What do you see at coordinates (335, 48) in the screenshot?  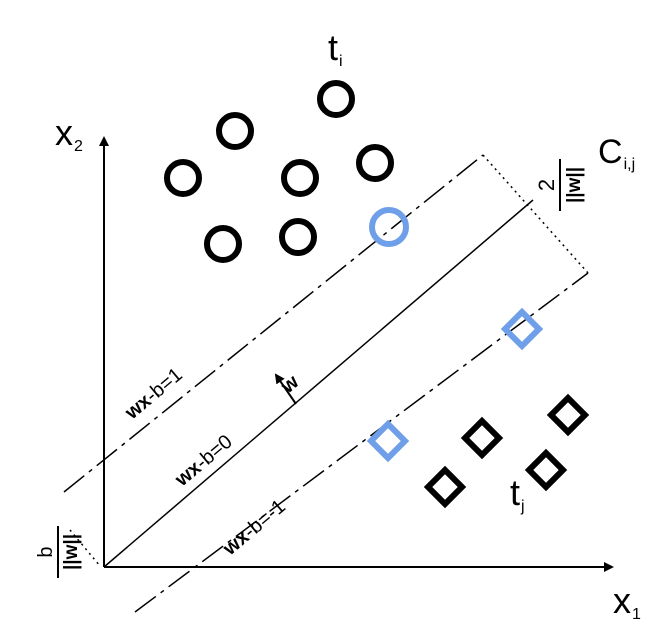 I see `class-i-label: ti` at bounding box center [335, 48].